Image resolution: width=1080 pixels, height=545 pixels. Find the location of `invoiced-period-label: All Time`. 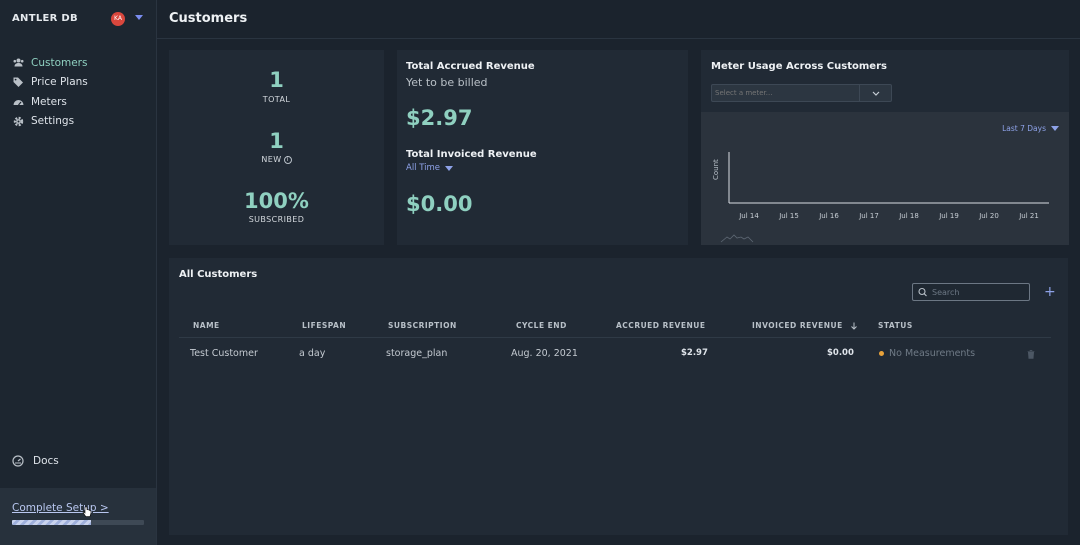

invoiced-period-label: All Time is located at coordinates (423, 168).